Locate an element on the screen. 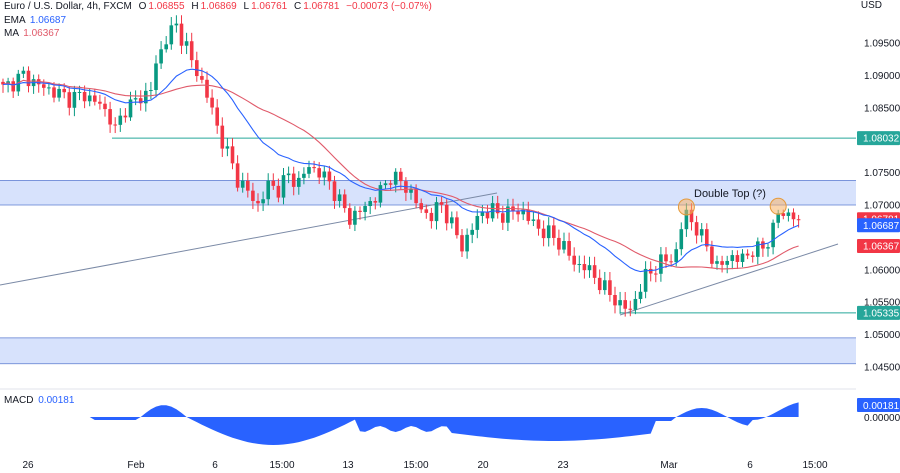  ema-tag: 1.06687 is located at coordinates (881, 226).